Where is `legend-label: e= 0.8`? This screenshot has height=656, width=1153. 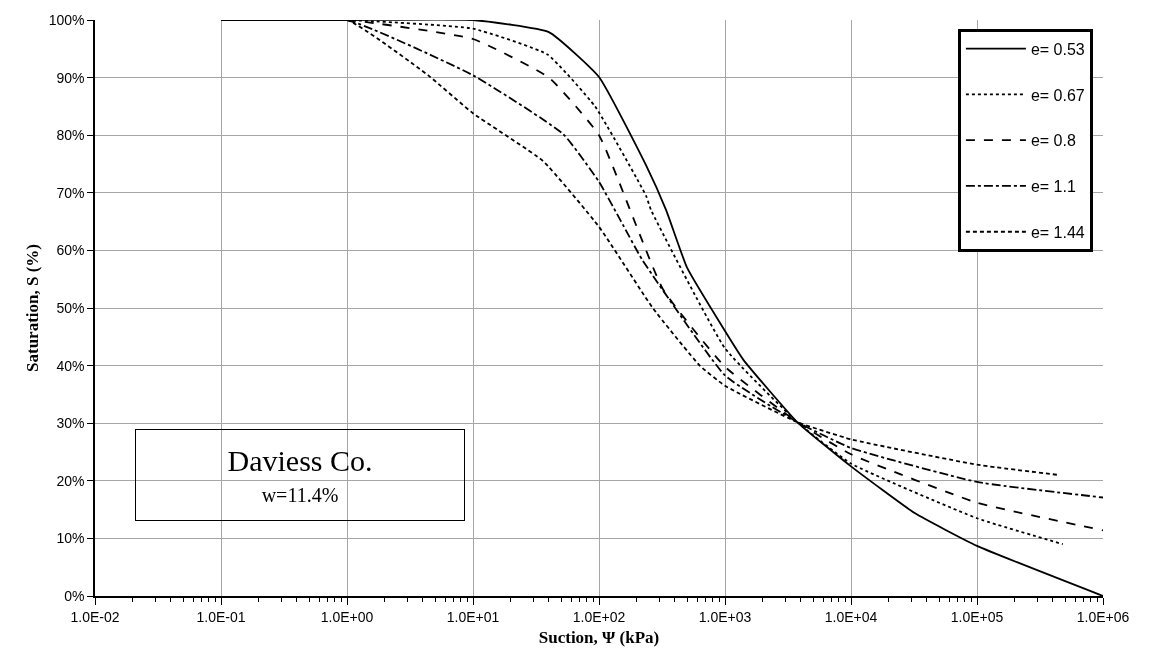
legend-label: e= 0.8 is located at coordinates (1053, 141).